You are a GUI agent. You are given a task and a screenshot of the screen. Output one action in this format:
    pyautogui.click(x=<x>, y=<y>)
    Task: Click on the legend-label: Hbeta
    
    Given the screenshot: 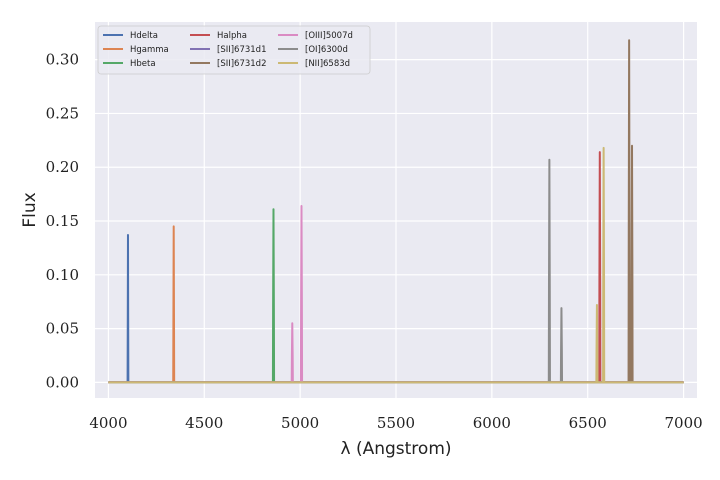 What is the action you would take?
    pyautogui.click(x=143, y=64)
    